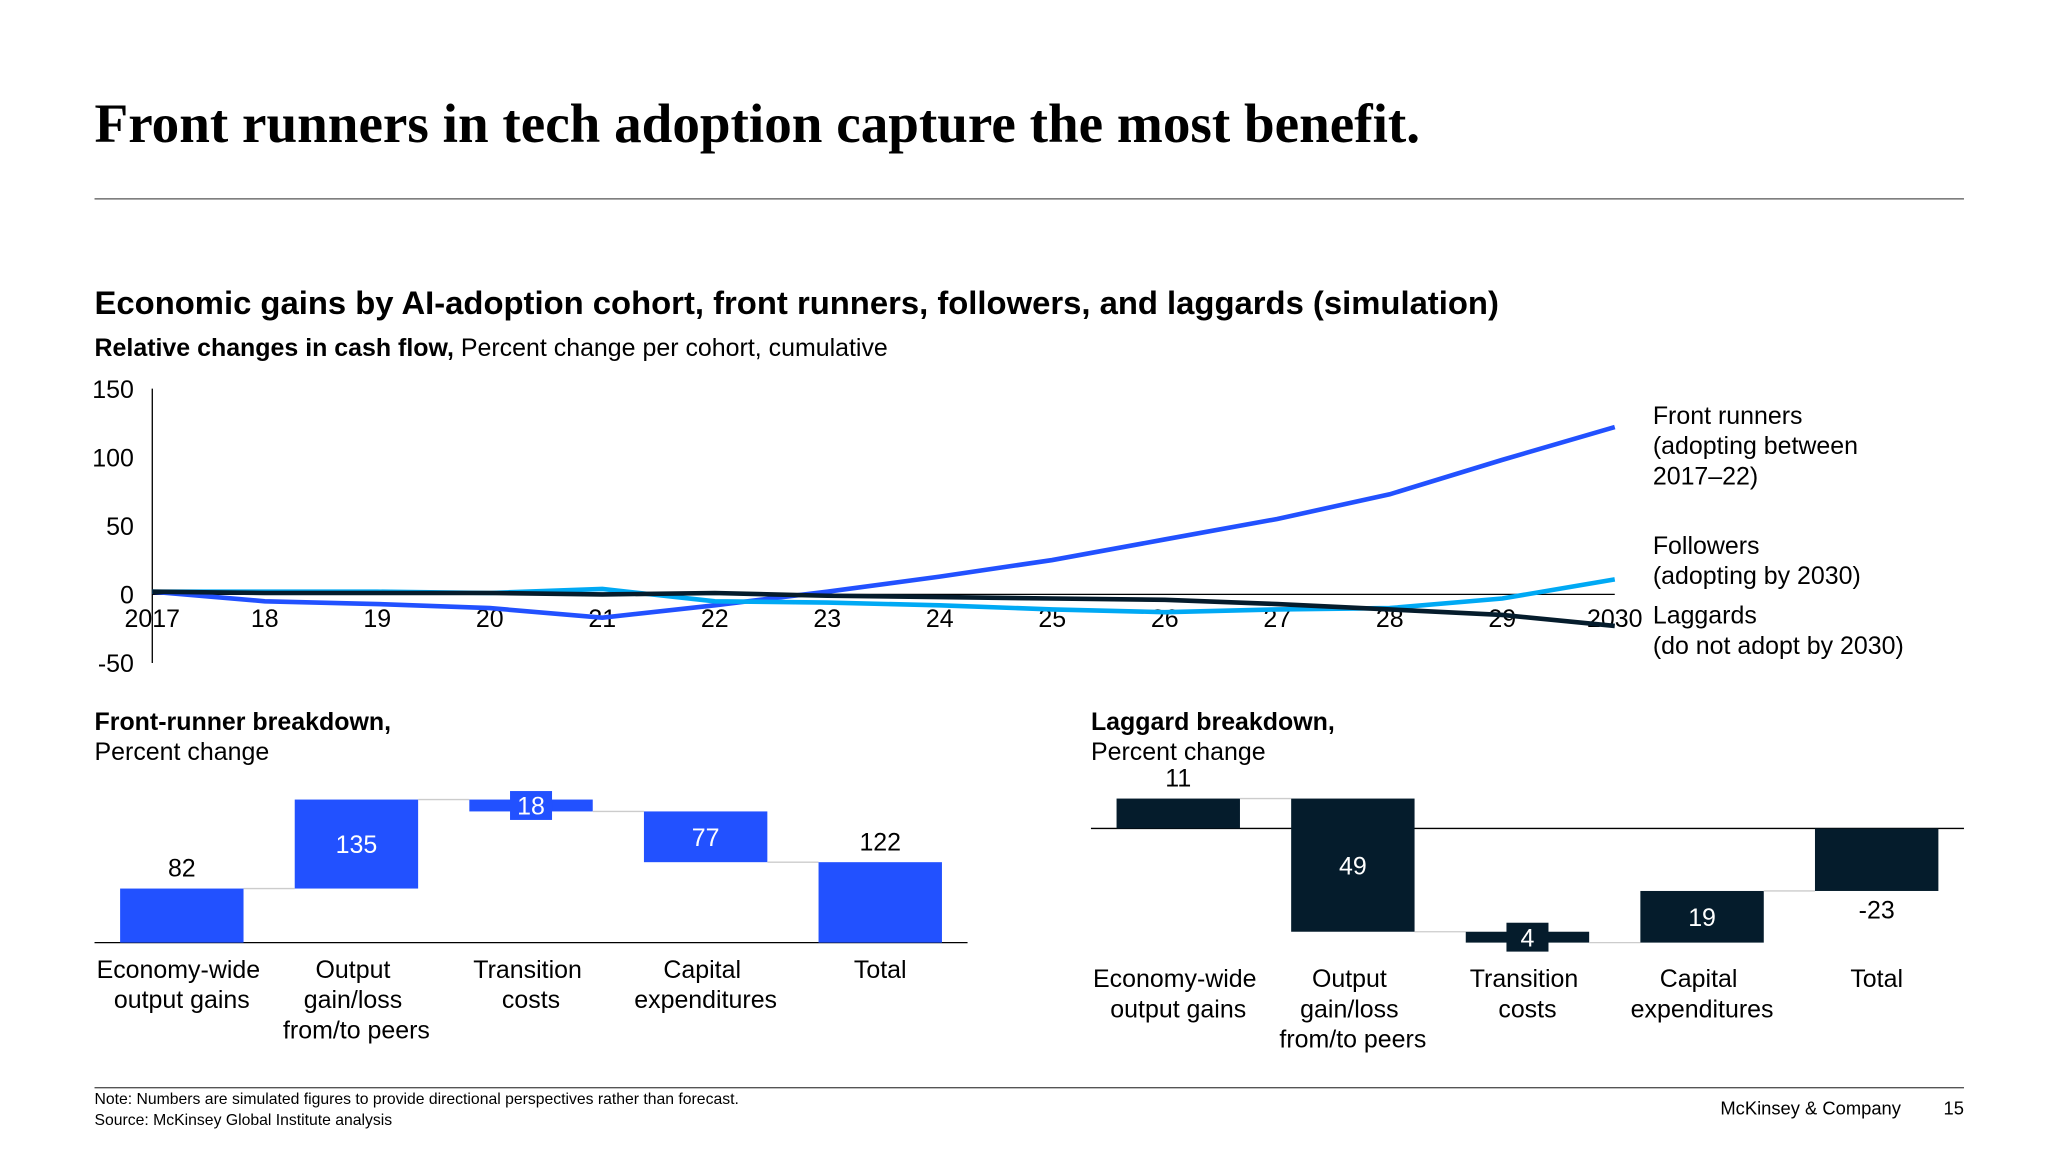  Describe the element at coordinates (1213, 722) in the screenshot. I see `chart-title: Laggard breakdown,` at that location.